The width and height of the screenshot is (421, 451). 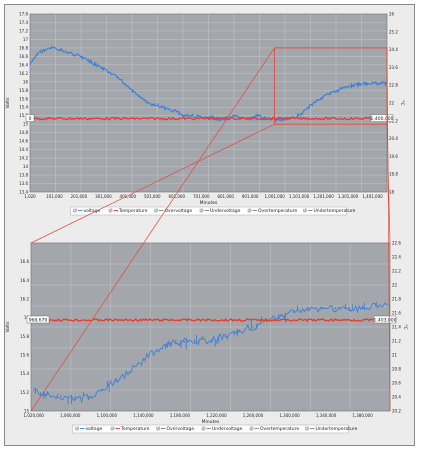 I want to click on y-tick-label: 17.4, so click(x=23, y=22).